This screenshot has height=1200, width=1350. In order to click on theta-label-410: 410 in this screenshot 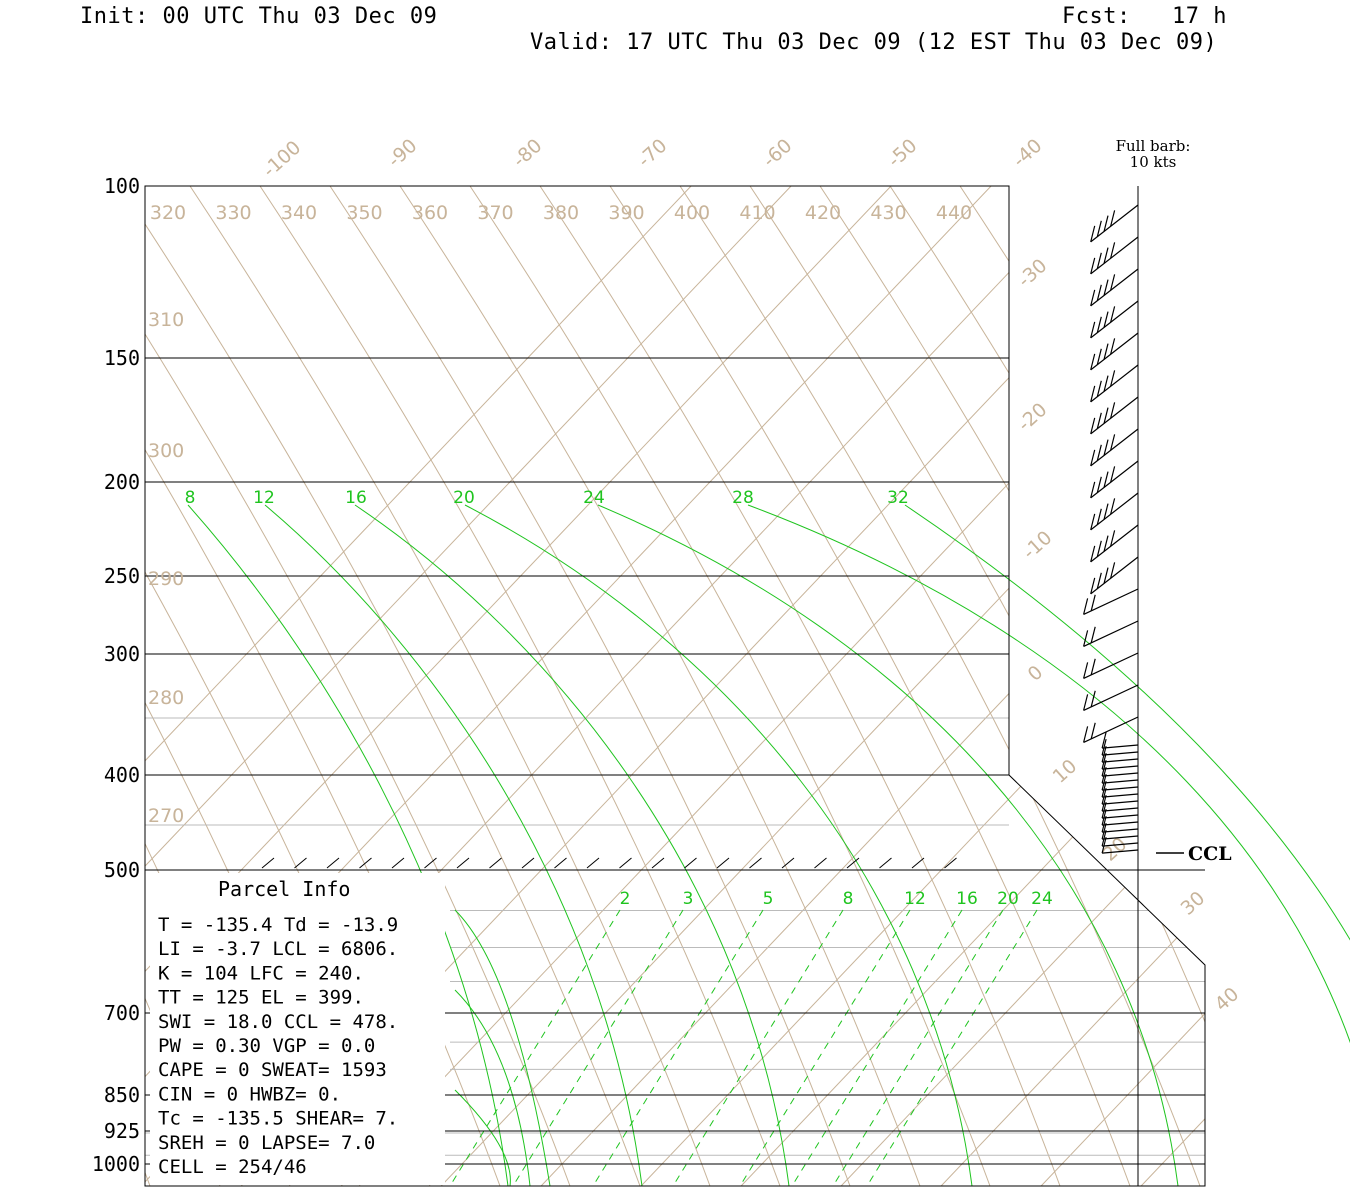, I will do `click(757, 213)`.